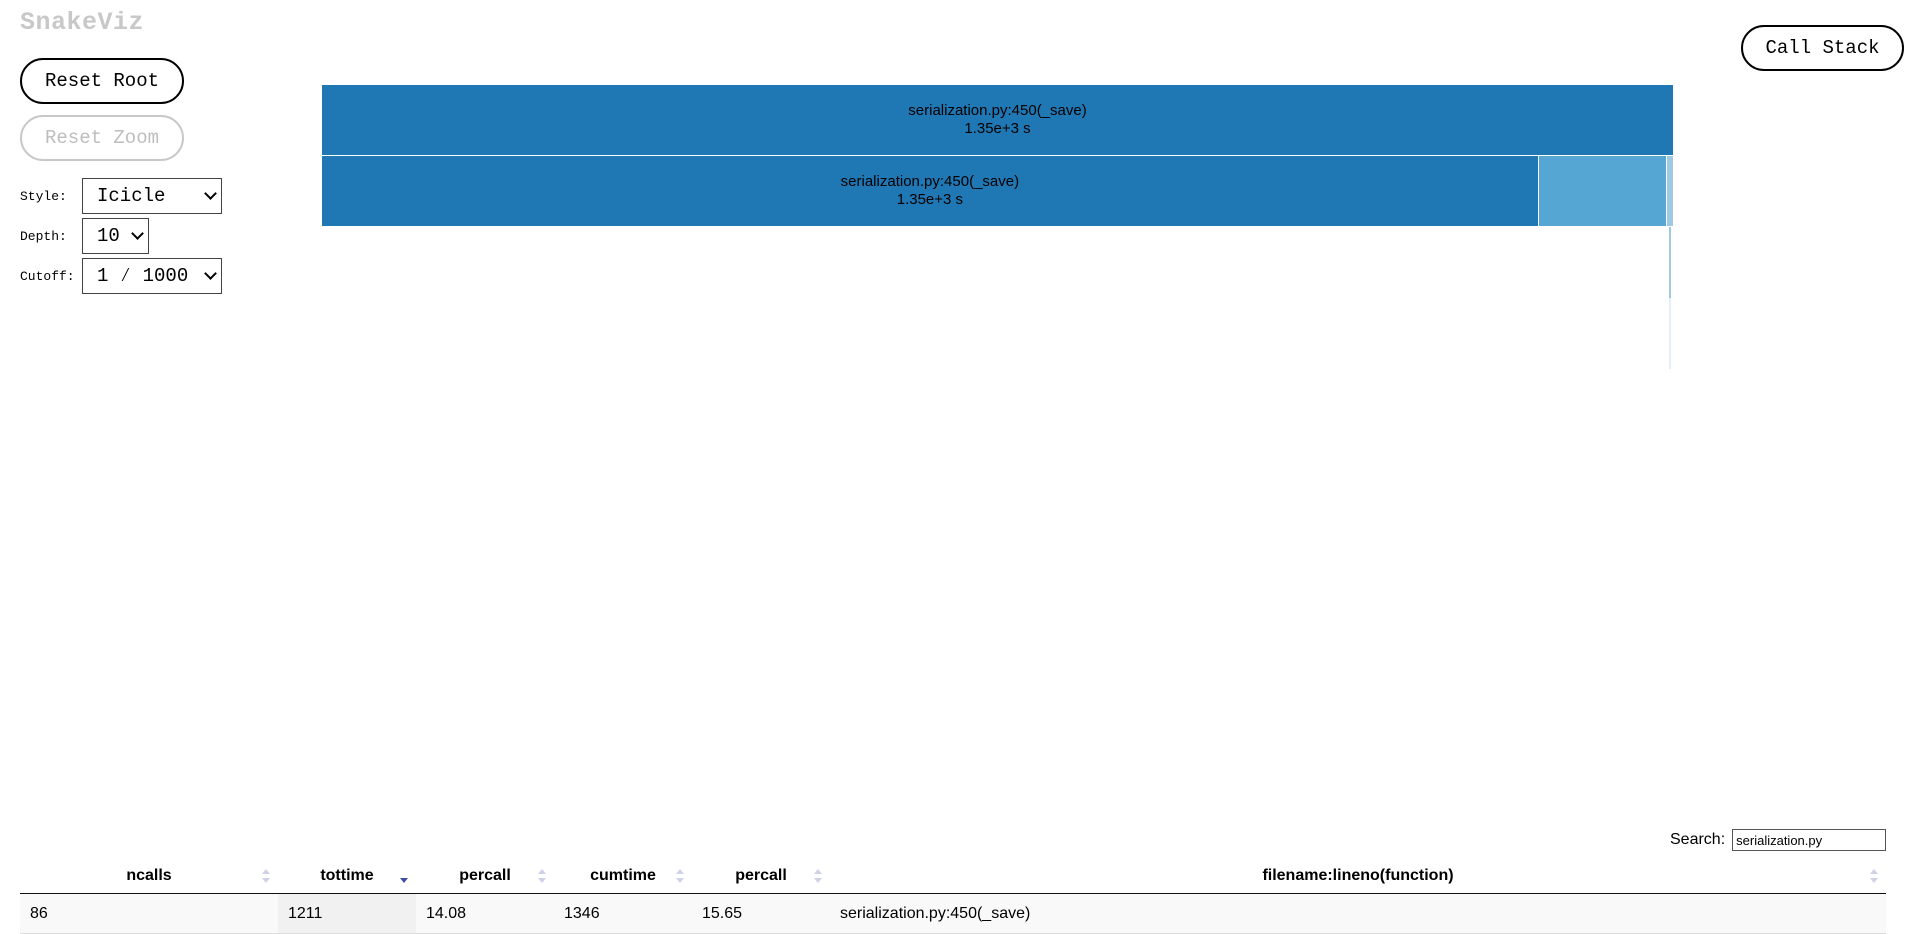 The image size is (1911, 934). What do you see at coordinates (47, 276) in the screenshot?
I see `cutoff-label: Cutoff:` at bounding box center [47, 276].